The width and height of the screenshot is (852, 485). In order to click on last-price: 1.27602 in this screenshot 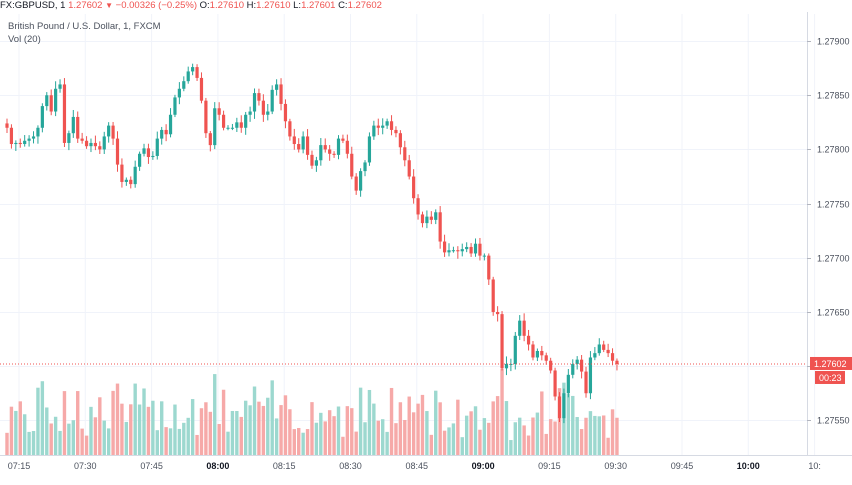, I will do `click(85, 5)`.